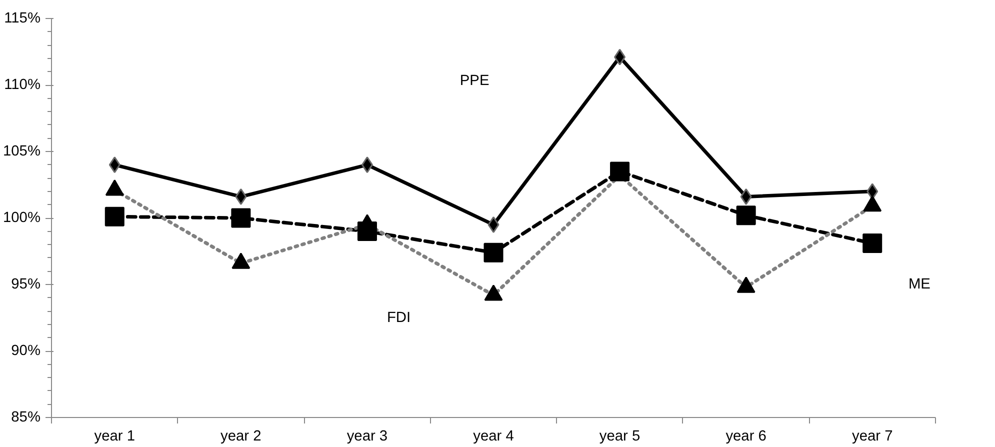 Image resolution: width=995 pixels, height=447 pixels. I want to click on y-tick-label: 90%, so click(26, 351).